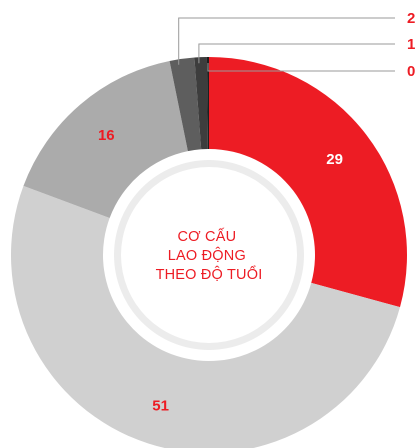  I want to click on slice-label-2: 16, so click(106, 135).